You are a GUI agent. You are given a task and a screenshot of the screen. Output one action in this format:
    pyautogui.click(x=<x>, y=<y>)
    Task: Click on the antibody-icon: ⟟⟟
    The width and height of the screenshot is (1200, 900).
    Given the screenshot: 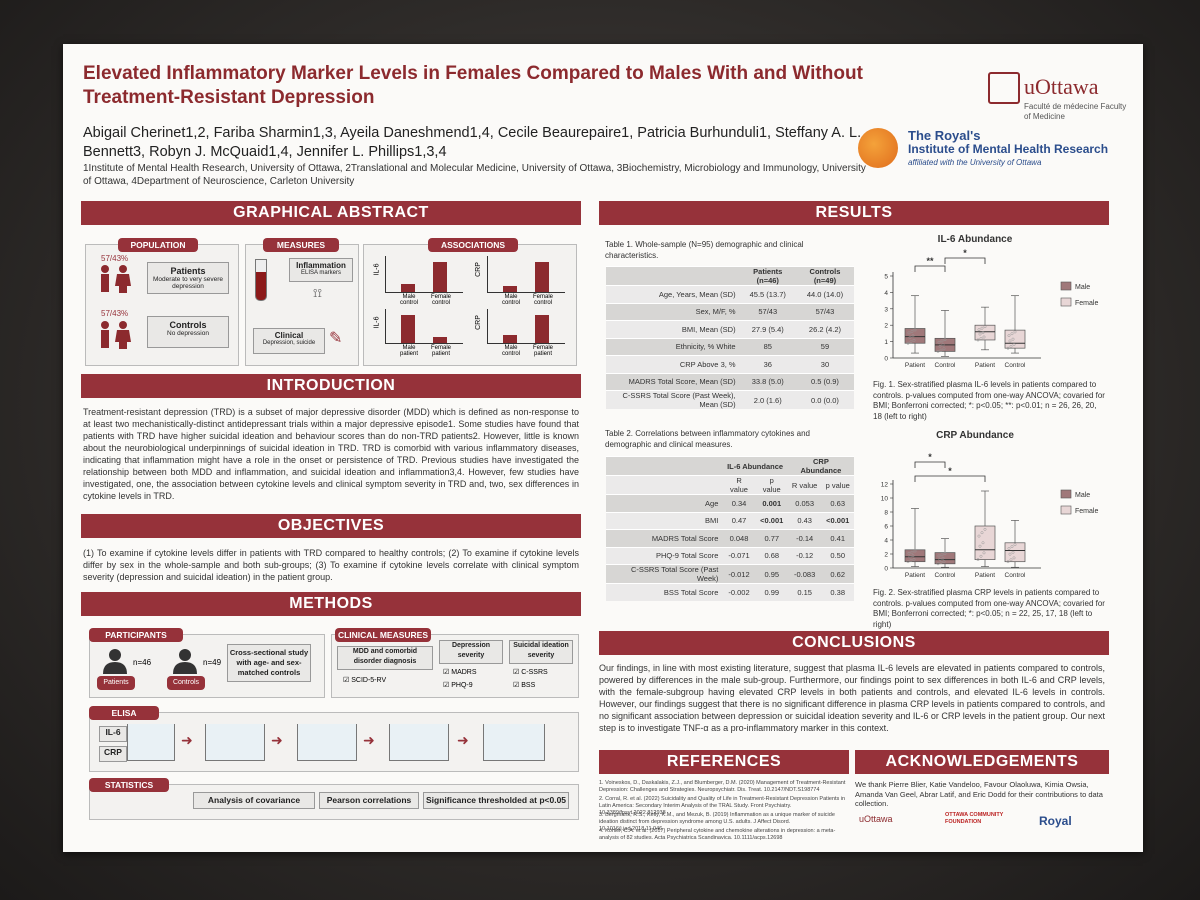 What is the action you would take?
    pyautogui.click(x=317, y=293)
    